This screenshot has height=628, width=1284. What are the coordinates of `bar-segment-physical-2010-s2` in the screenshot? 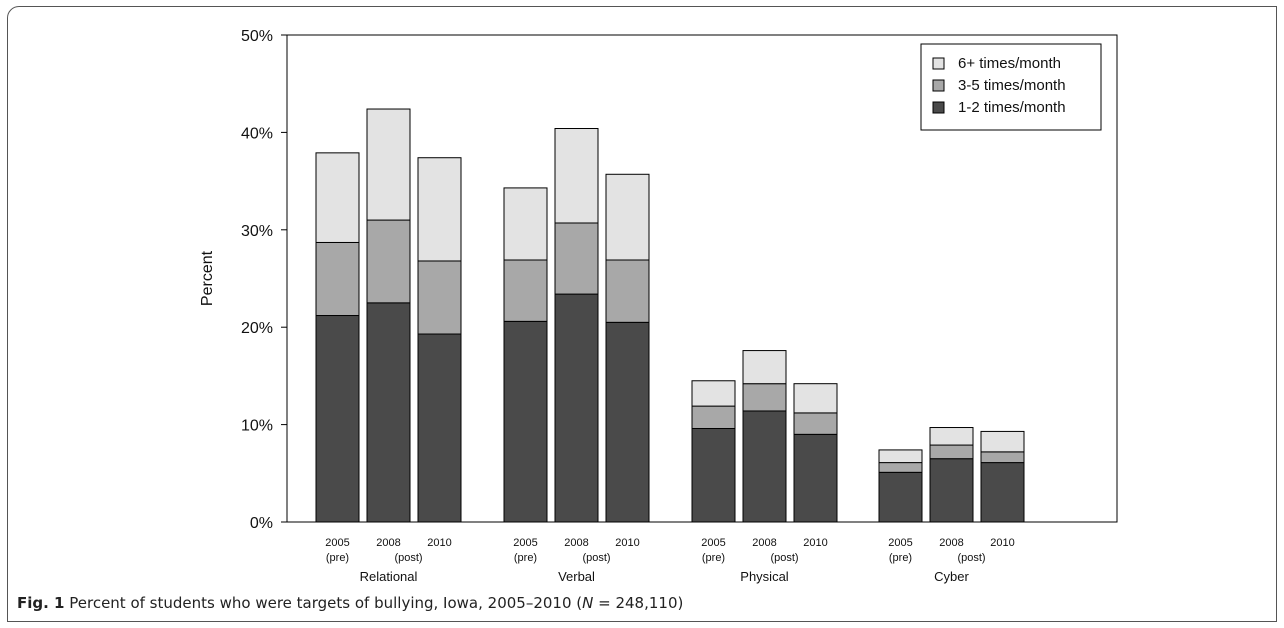 It's located at (815, 398).